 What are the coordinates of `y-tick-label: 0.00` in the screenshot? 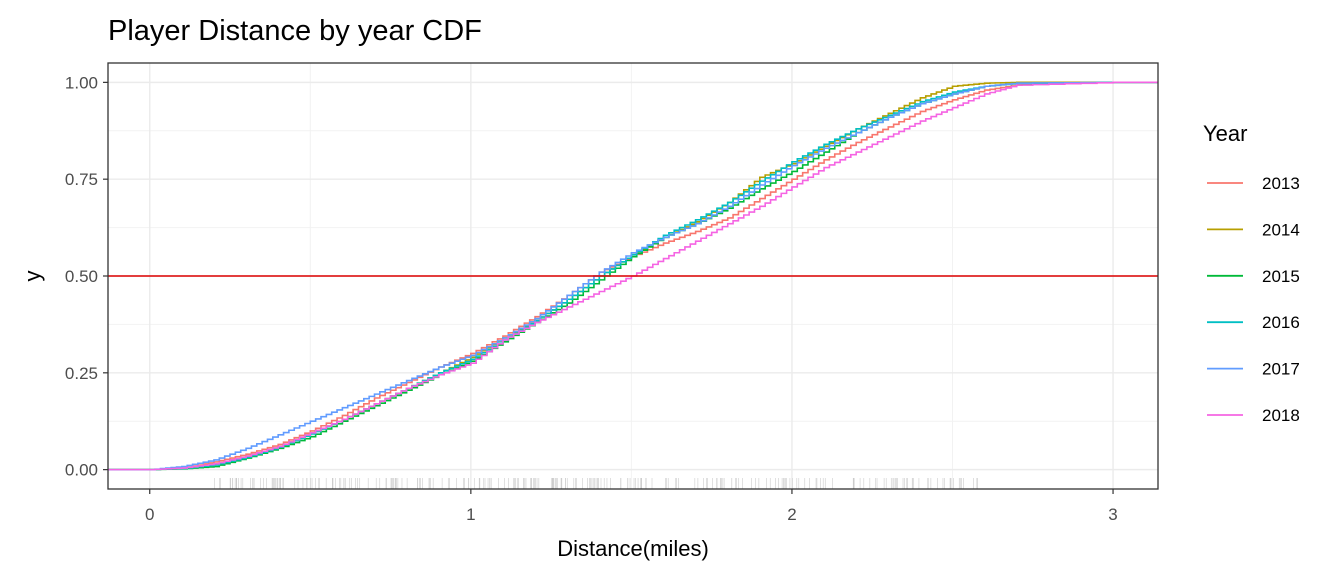 It's located at (81, 470).